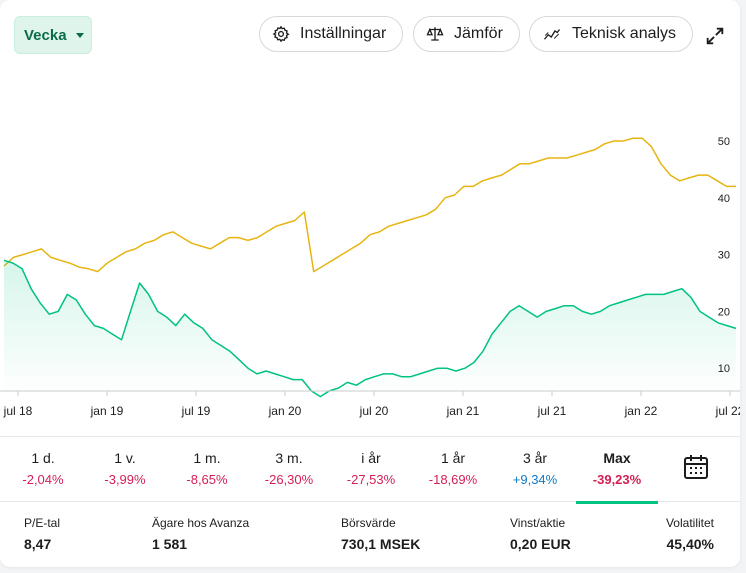 This screenshot has height=573, width=746. What do you see at coordinates (453, 458) in the screenshot?
I see `period-label: 1 år` at bounding box center [453, 458].